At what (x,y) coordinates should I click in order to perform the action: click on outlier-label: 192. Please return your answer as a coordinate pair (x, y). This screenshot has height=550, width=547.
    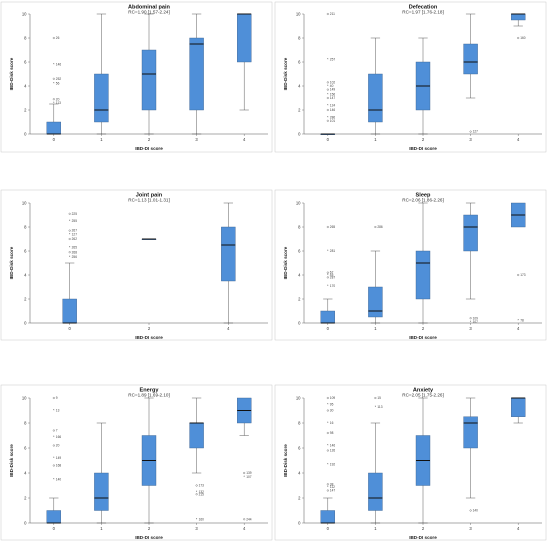
    Looking at the image, I should click on (333, 464).